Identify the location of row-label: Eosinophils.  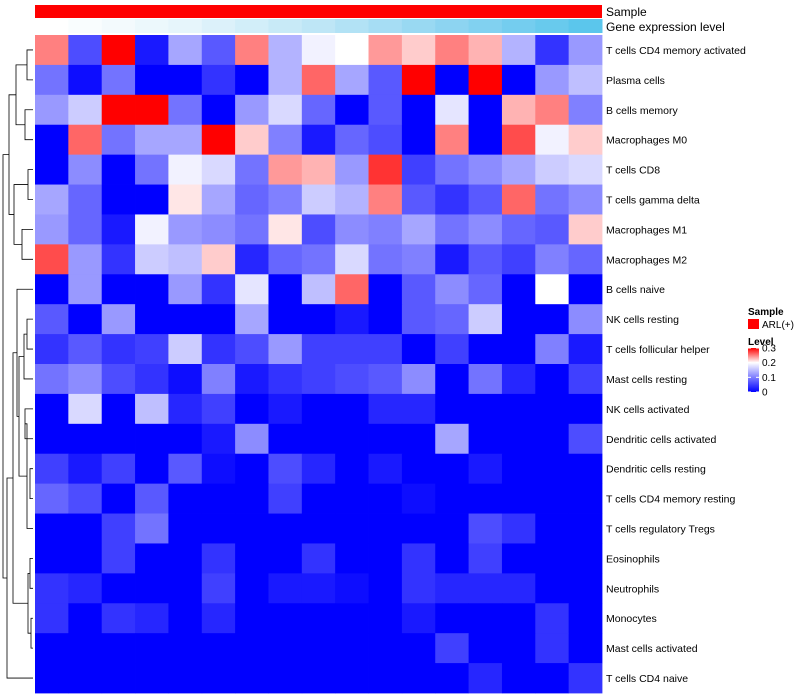
(633, 559).